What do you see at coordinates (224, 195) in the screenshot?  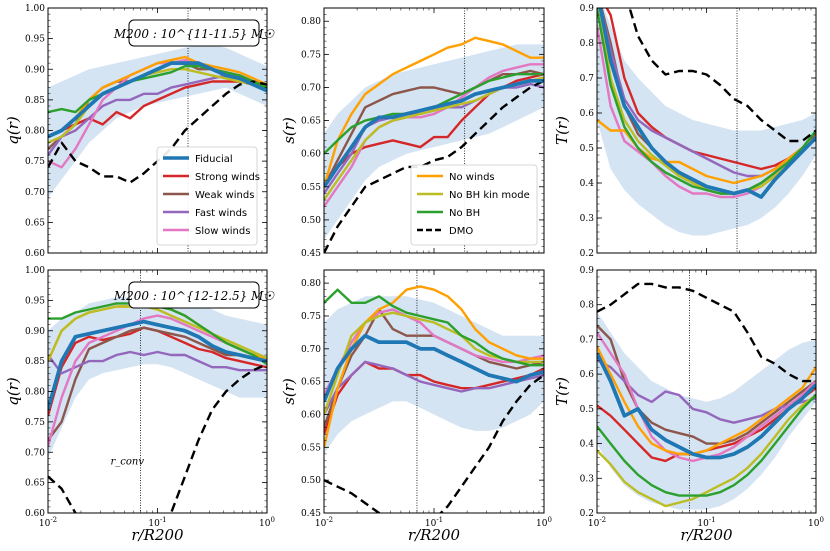 I see `legend-label: Weak winds` at bounding box center [224, 195].